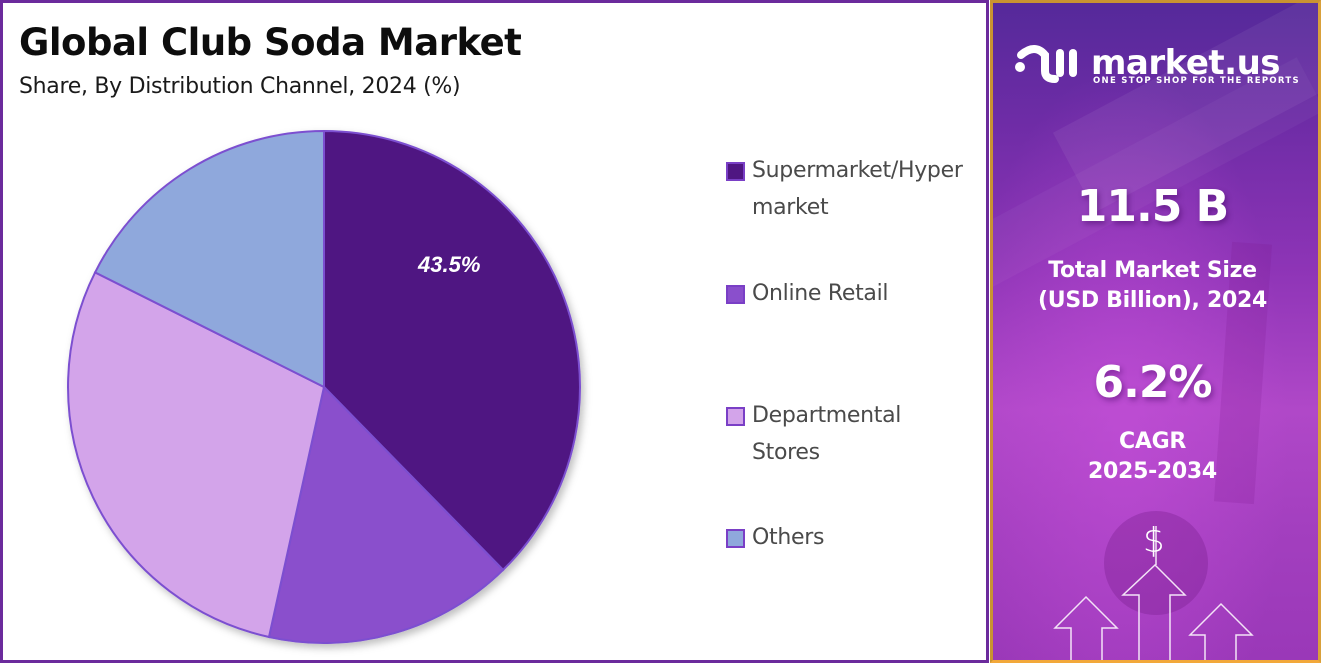 The height and width of the screenshot is (663, 1321). I want to click on legend-item-departmental-stores: Departmental Stores, so click(839, 436).